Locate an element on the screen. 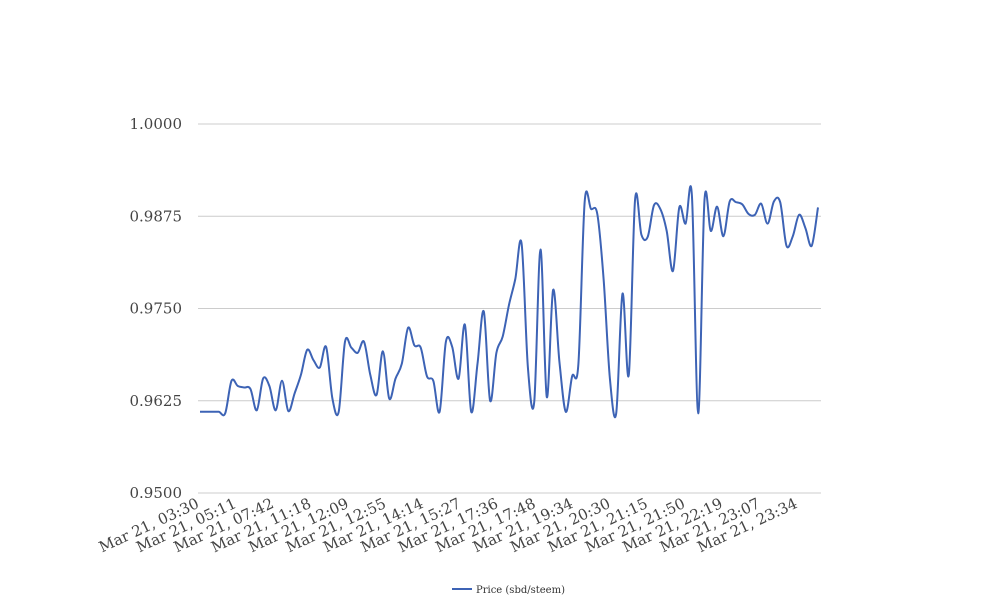  y-tick-label: 0.9750 is located at coordinates (156, 309).